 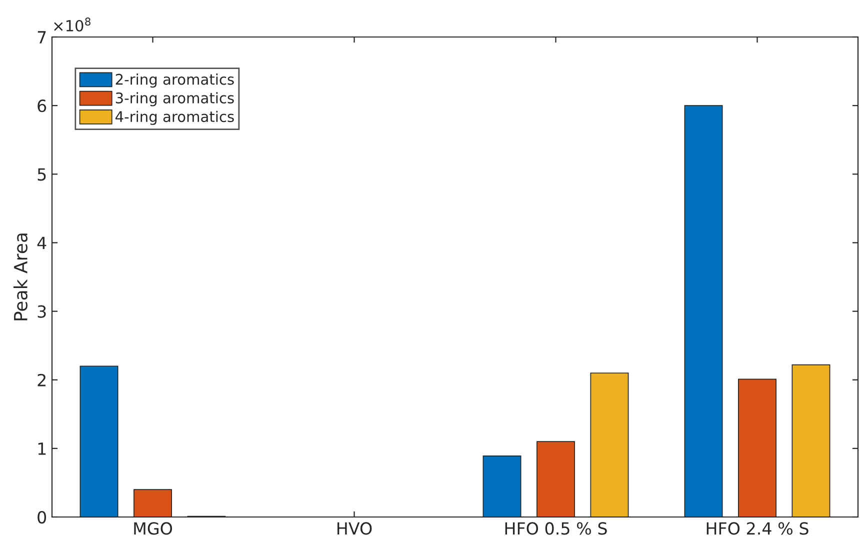 What do you see at coordinates (757, 528) in the screenshot?
I see `x-tick-label: HFO 2.4 % S` at bounding box center [757, 528].